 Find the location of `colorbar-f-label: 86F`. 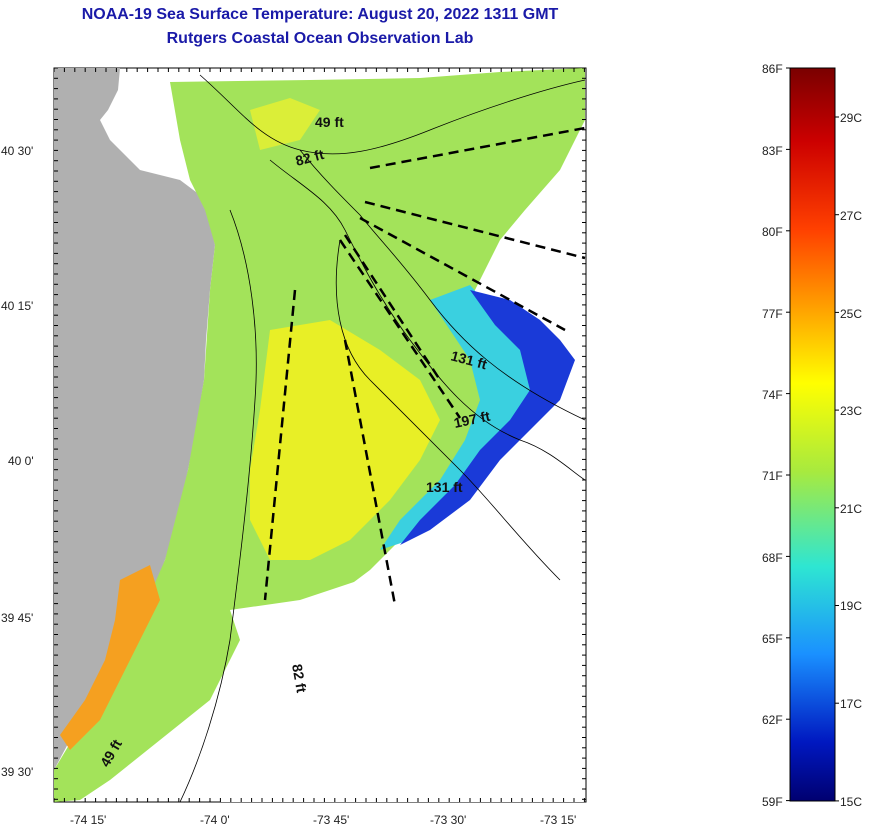

colorbar-f-label: 86F is located at coordinates (772, 69).